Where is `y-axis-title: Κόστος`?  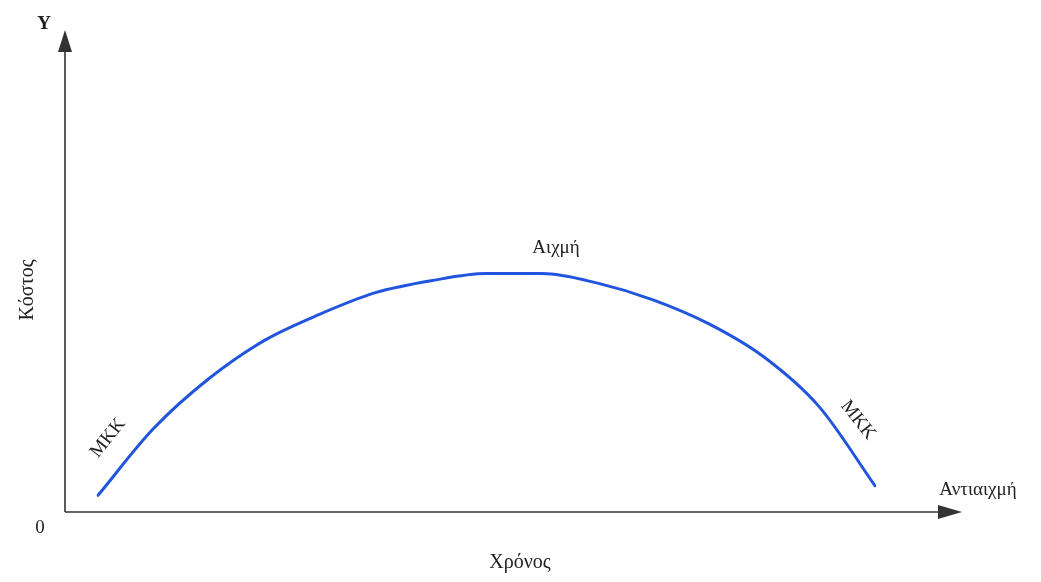 y-axis-title: Κόστος is located at coordinates (26, 290).